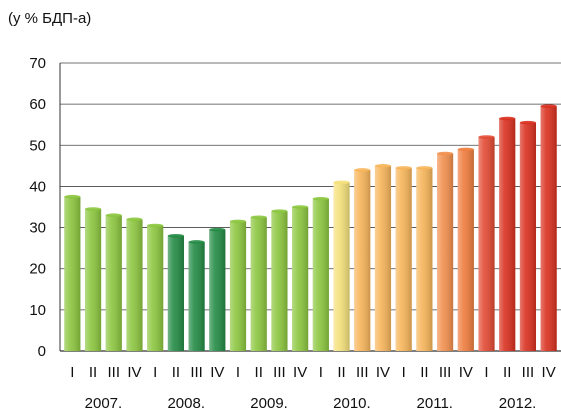  Describe the element at coordinates (352, 403) in the screenshot. I see `year-label: 2010.` at that location.